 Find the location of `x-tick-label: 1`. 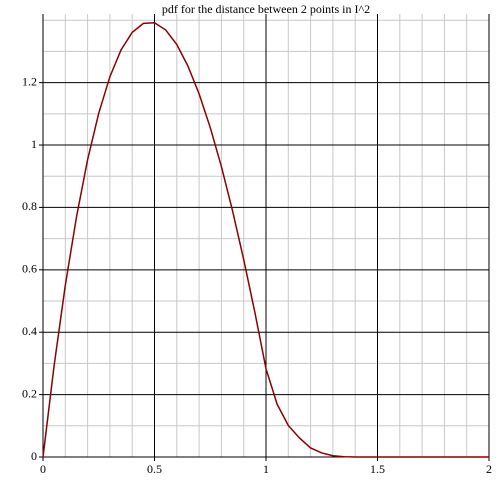

x-tick-label: 1 is located at coordinates (266, 469).